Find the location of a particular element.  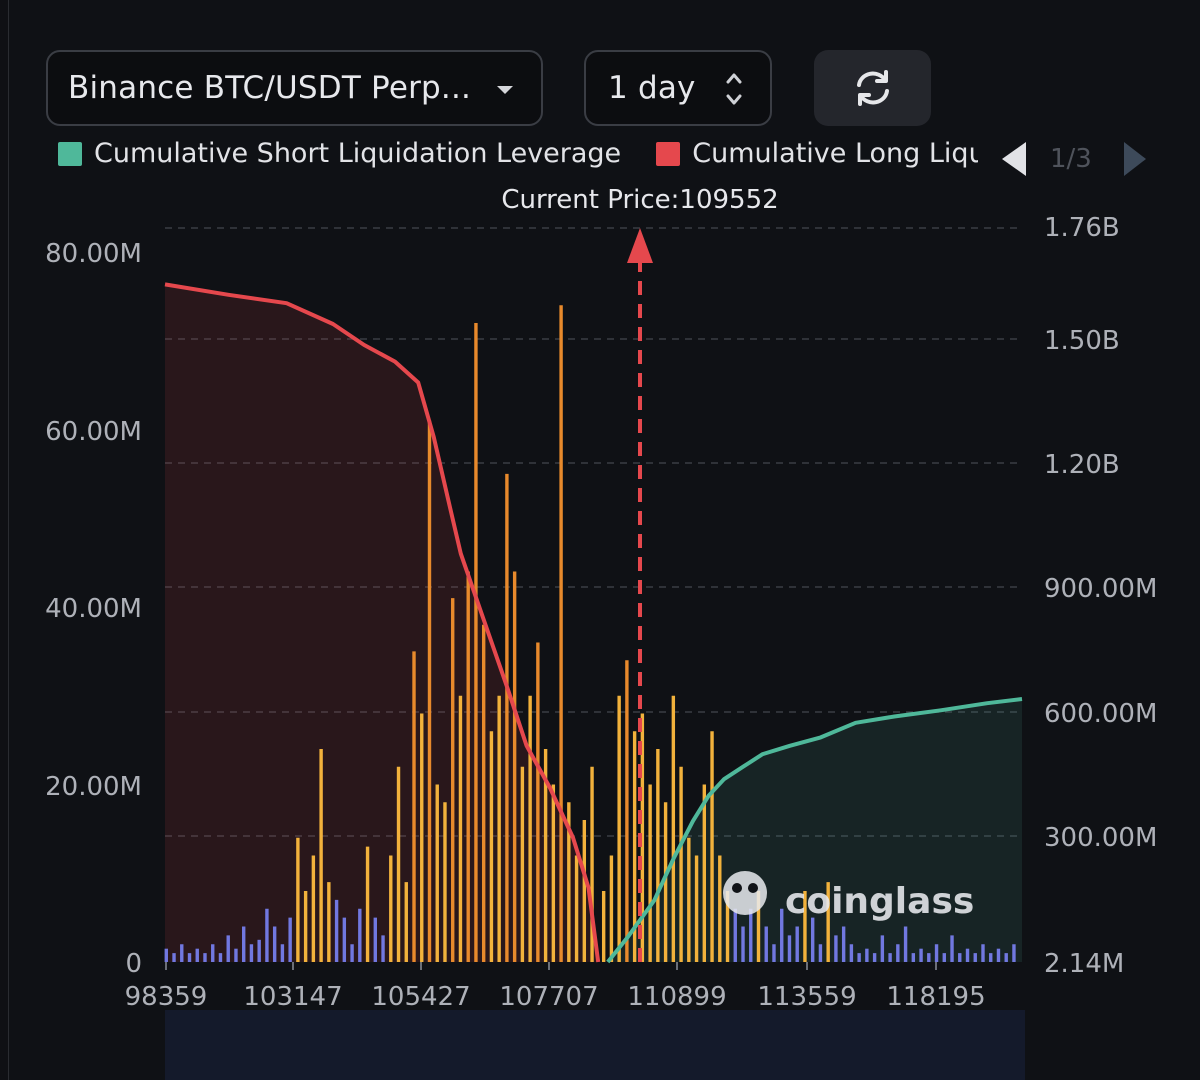

refresh-button is located at coordinates (872, 88).